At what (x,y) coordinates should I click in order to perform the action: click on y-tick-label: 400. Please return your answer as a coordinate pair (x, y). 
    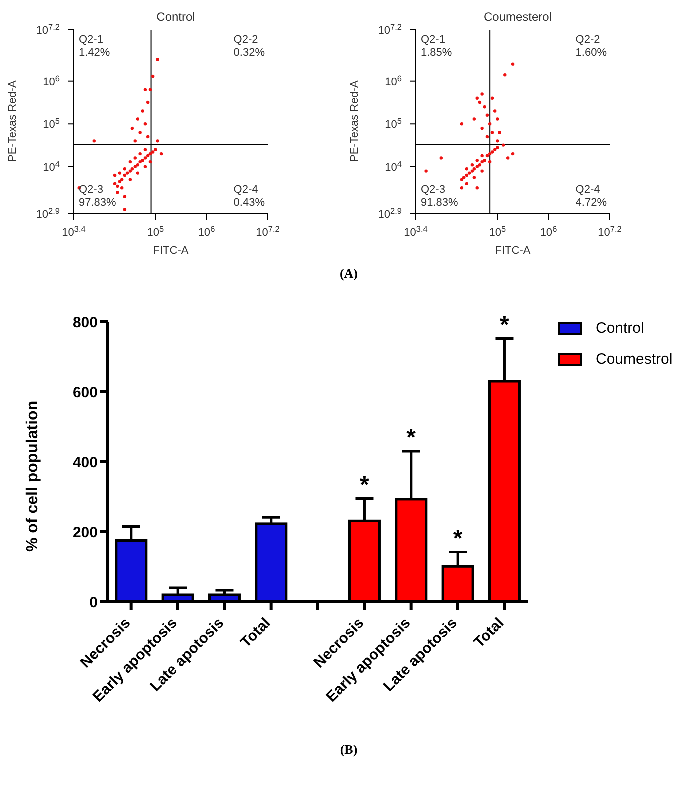
    Looking at the image, I should click on (85, 463).